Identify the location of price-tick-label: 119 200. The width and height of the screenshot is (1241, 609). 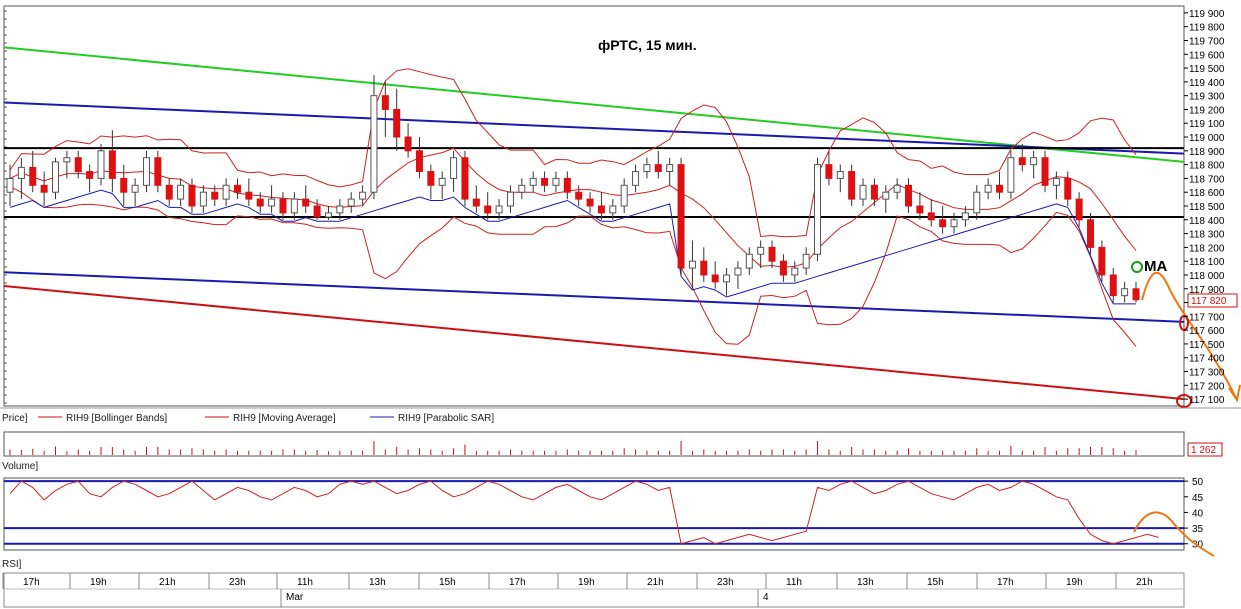
(1207, 110).